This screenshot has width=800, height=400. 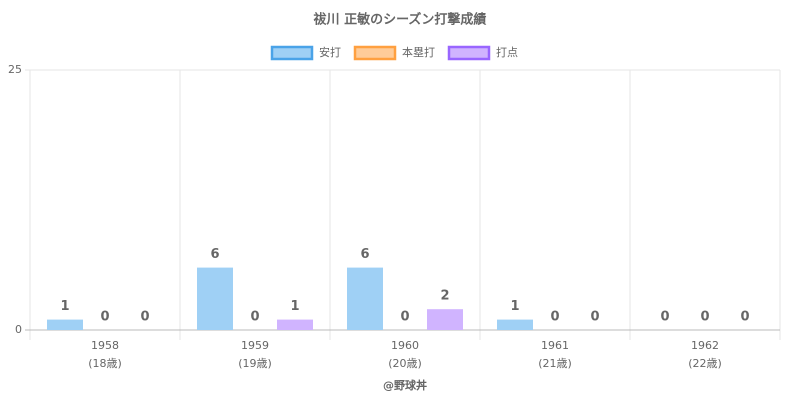 What do you see at coordinates (400, 20) in the screenshot?
I see `chart-title: 祓川 正敏のシーズン打撃成績` at bounding box center [400, 20].